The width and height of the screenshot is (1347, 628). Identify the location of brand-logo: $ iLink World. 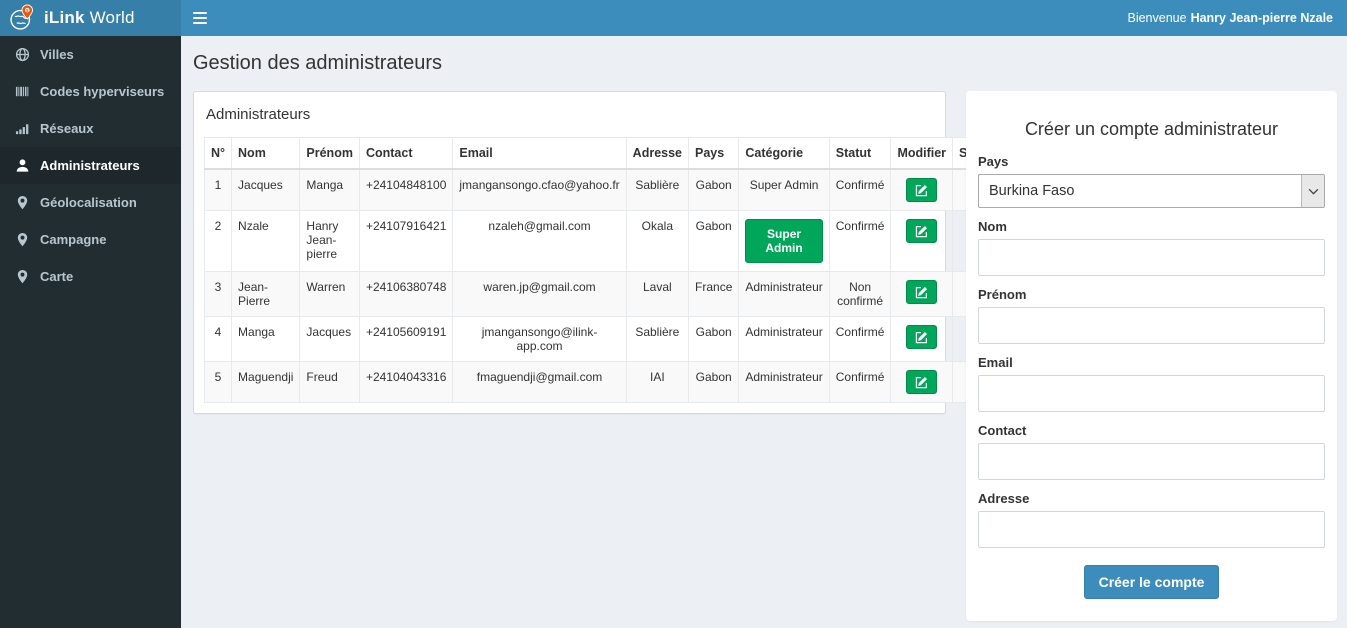
(90, 18).